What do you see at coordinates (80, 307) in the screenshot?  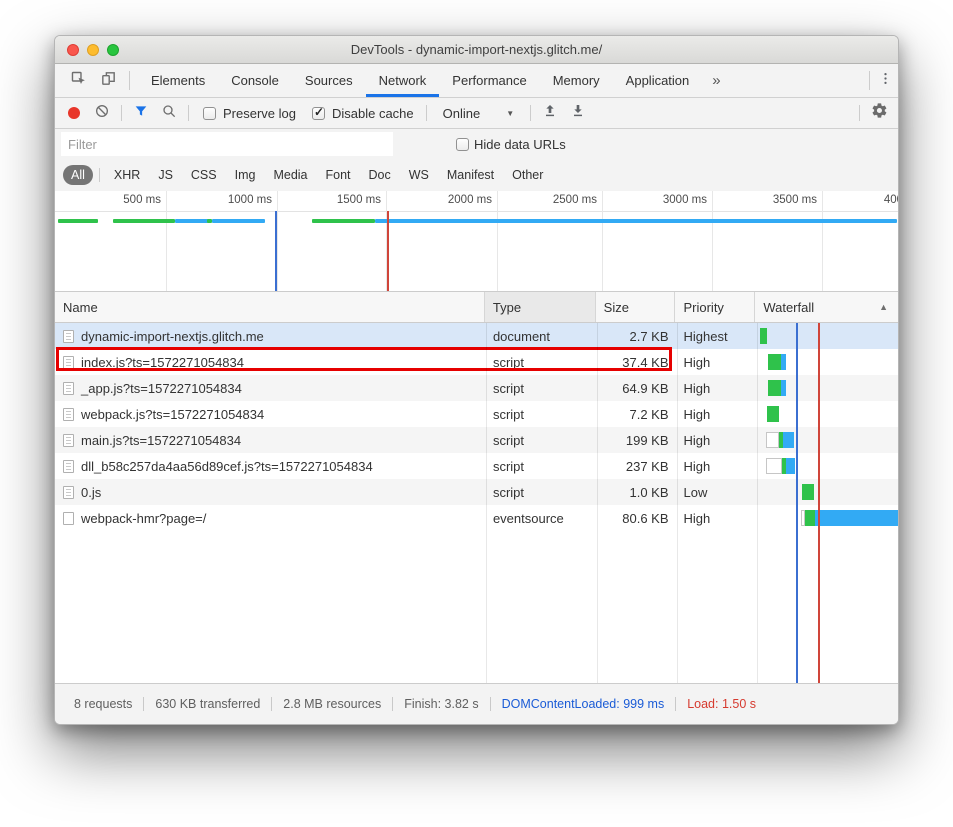 I see `column-header-label: Name` at bounding box center [80, 307].